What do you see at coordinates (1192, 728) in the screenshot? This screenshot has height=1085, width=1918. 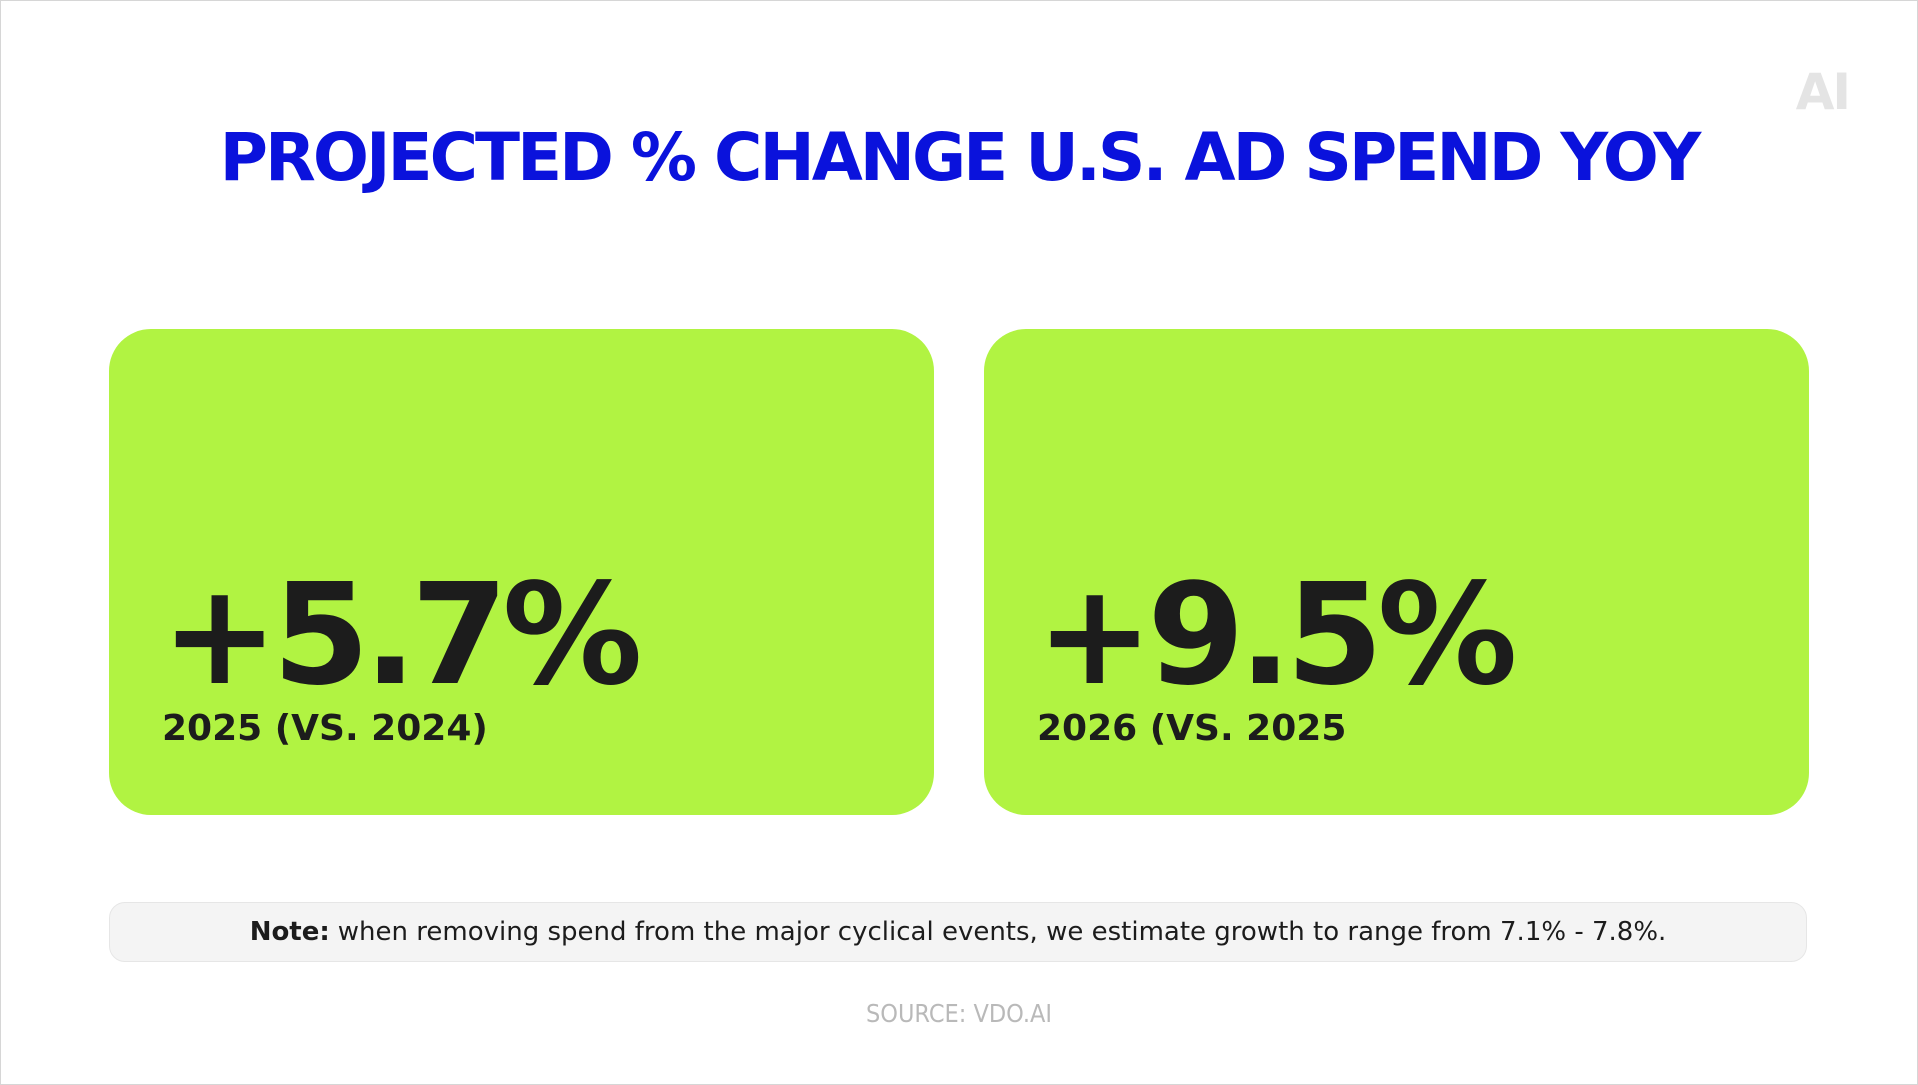 I see `stat-label: 2026 (VS. 2025` at bounding box center [1192, 728].